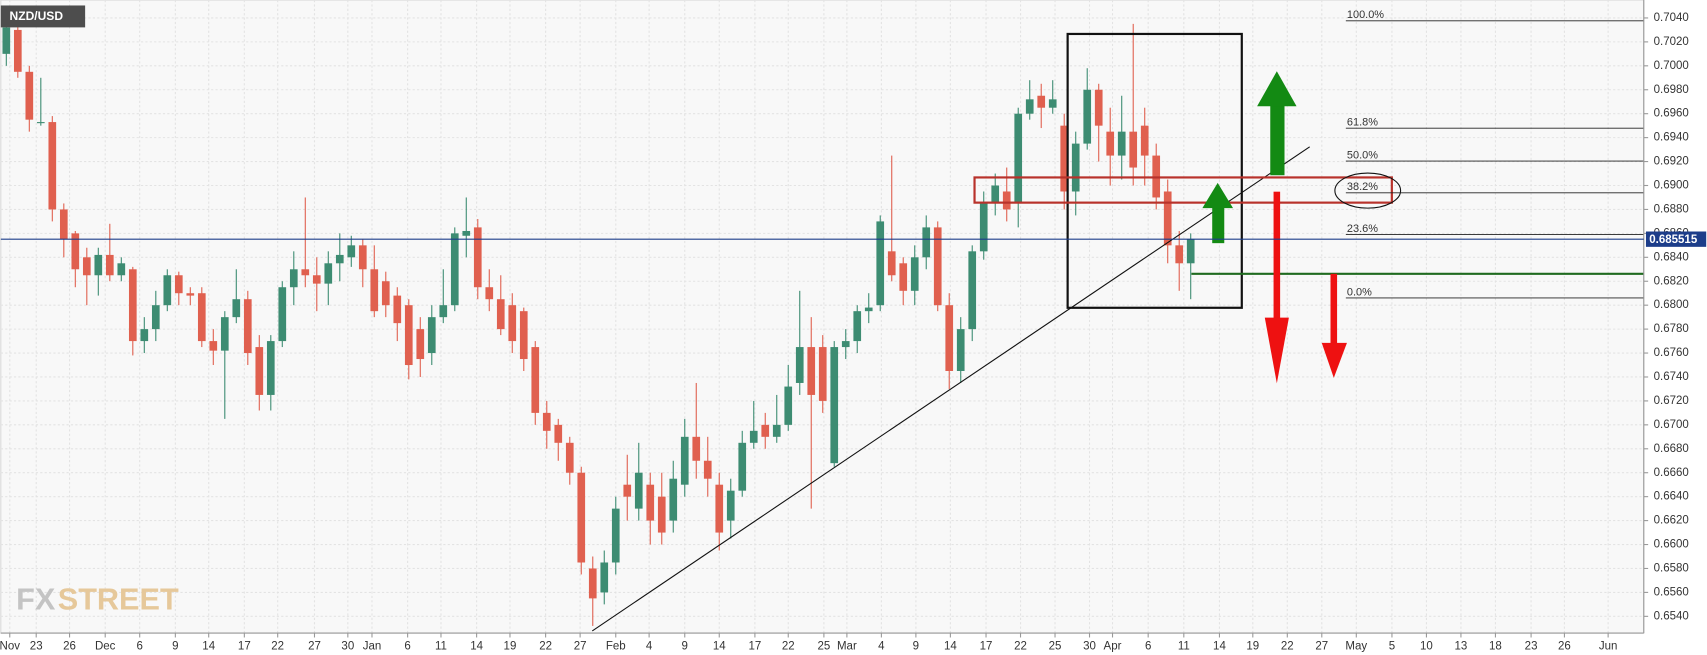  I want to click on chart-title: NZD/USD, so click(37, 16).